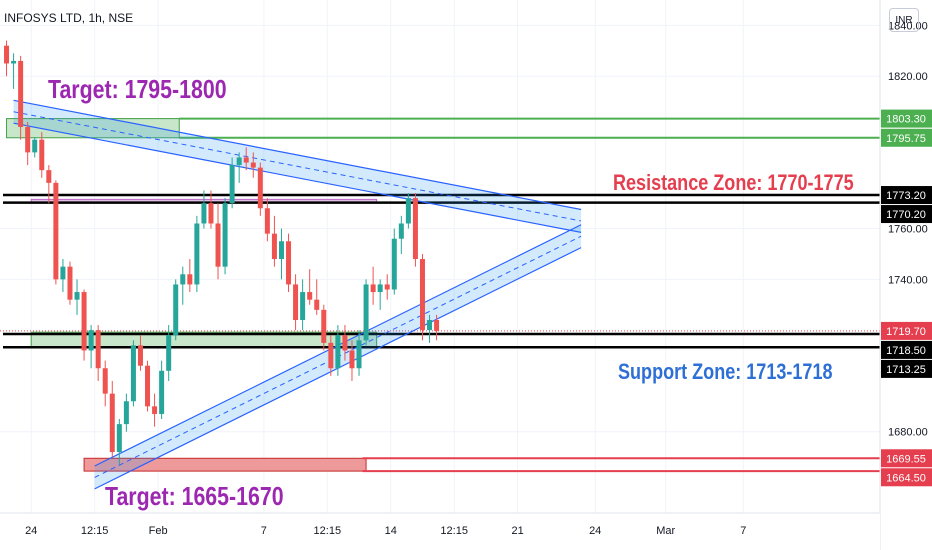  I want to click on support-lower-price-label: 1713.25, so click(906, 370).